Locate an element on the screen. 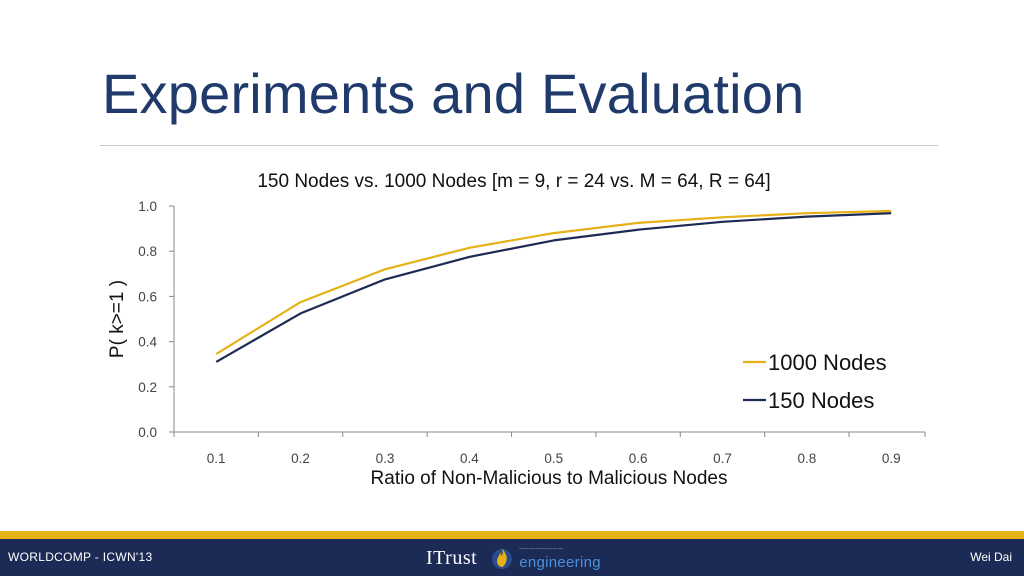 This screenshot has width=1024, height=576. legend-label: 1000 Nodes is located at coordinates (827, 362).